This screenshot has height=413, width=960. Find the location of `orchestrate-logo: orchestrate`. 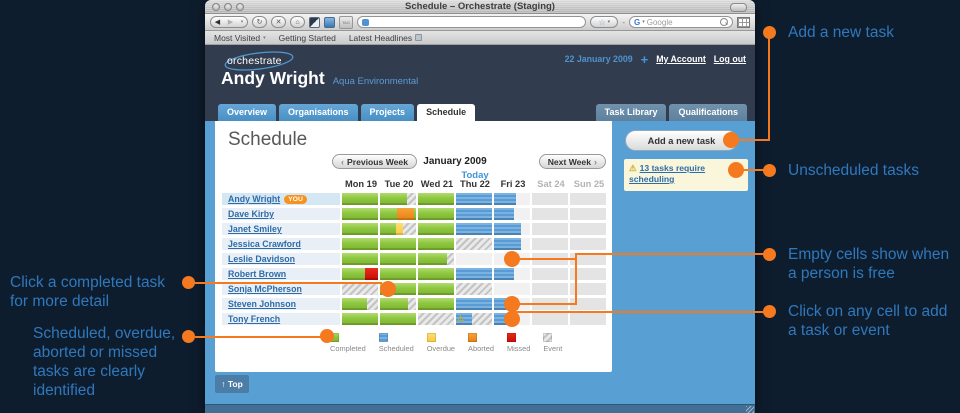

orchestrate-logo: orchestrate is located at coordinates (261, 61).